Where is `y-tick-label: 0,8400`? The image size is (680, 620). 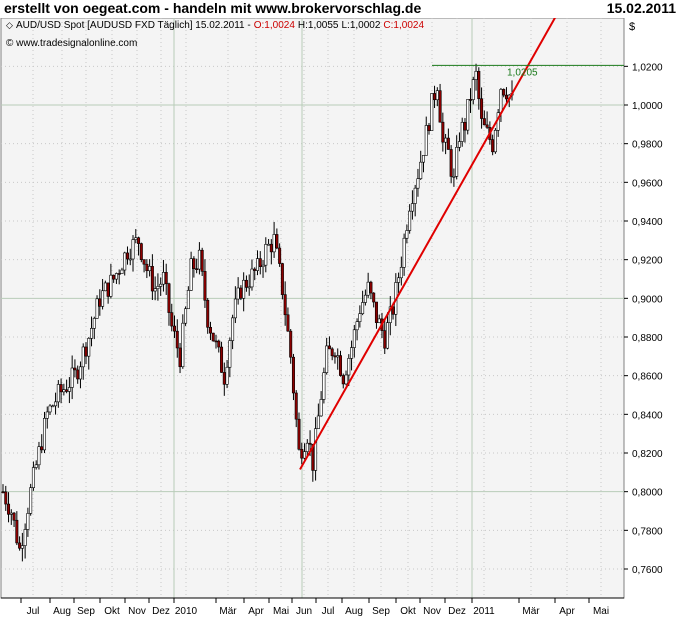 y-tick-label: 0,8400 is located at coordinates (647, 415).